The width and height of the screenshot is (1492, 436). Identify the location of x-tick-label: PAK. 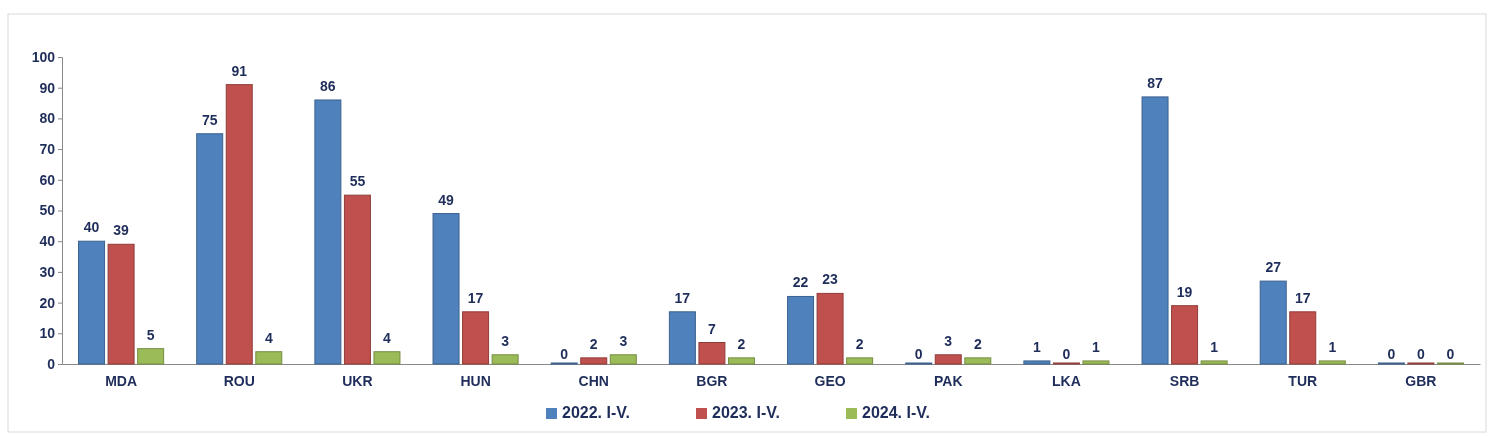
(948, 380).